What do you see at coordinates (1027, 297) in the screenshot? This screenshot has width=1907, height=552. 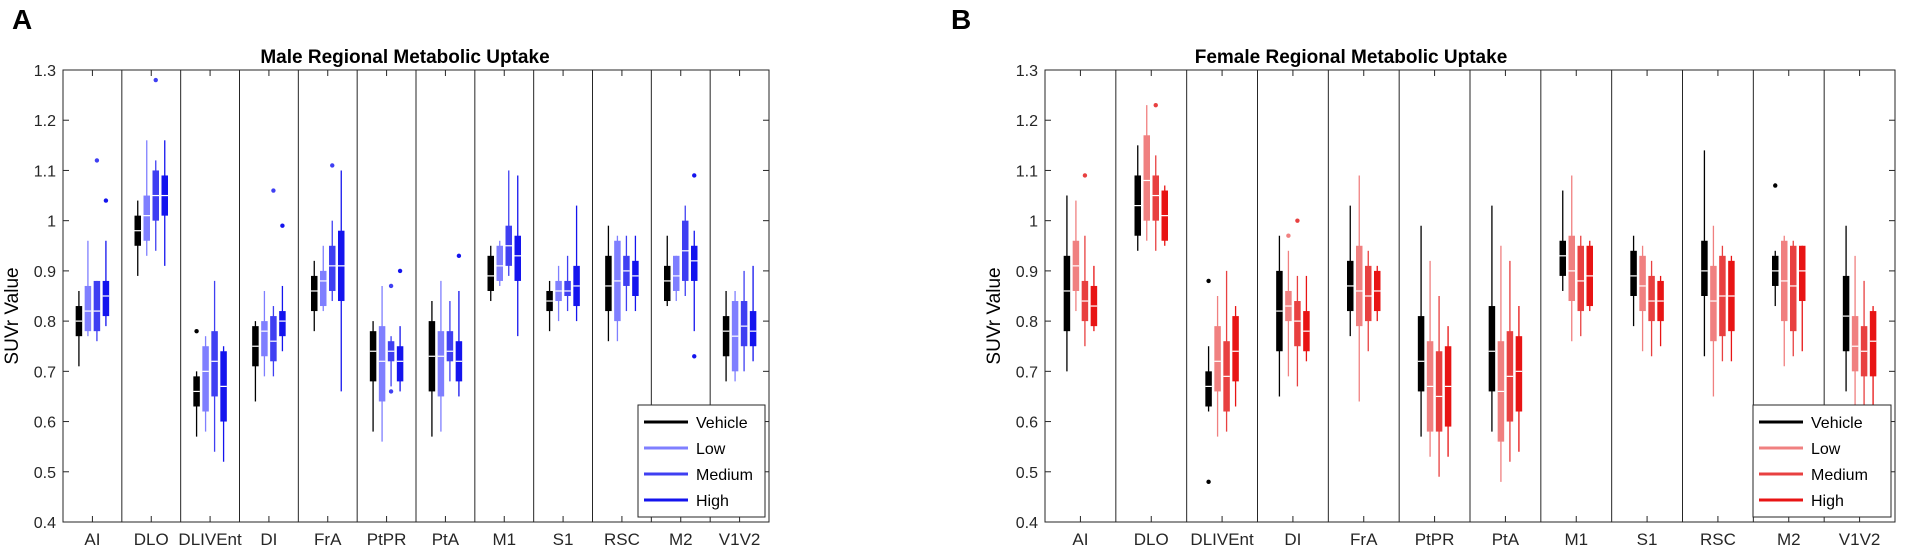 I see `y-tick-labels: 0.4 0.5 0.6 0.7 0.8 0.9 1 1.1 1.2 1.3` at bounding box center [1027, 297].